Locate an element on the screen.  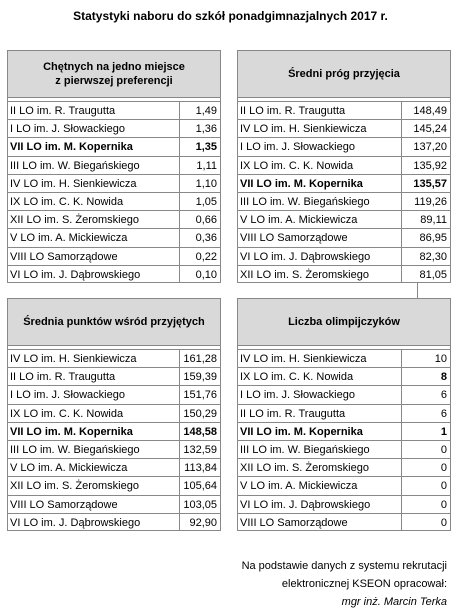
table-row: I LO im. J. Słowackiego 137,20 is located at coordinates (344, 146).